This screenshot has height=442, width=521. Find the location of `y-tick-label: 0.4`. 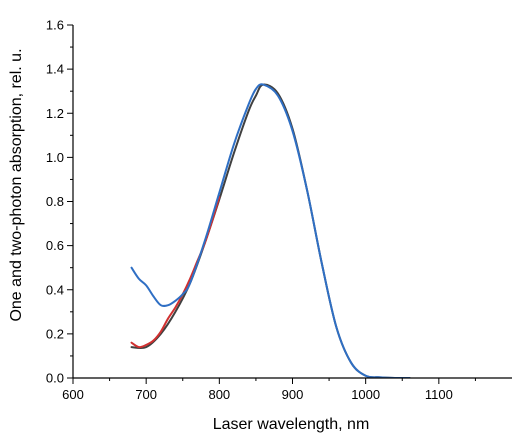

y-tick-label: 0.4 is located at coordinates (55, 289).